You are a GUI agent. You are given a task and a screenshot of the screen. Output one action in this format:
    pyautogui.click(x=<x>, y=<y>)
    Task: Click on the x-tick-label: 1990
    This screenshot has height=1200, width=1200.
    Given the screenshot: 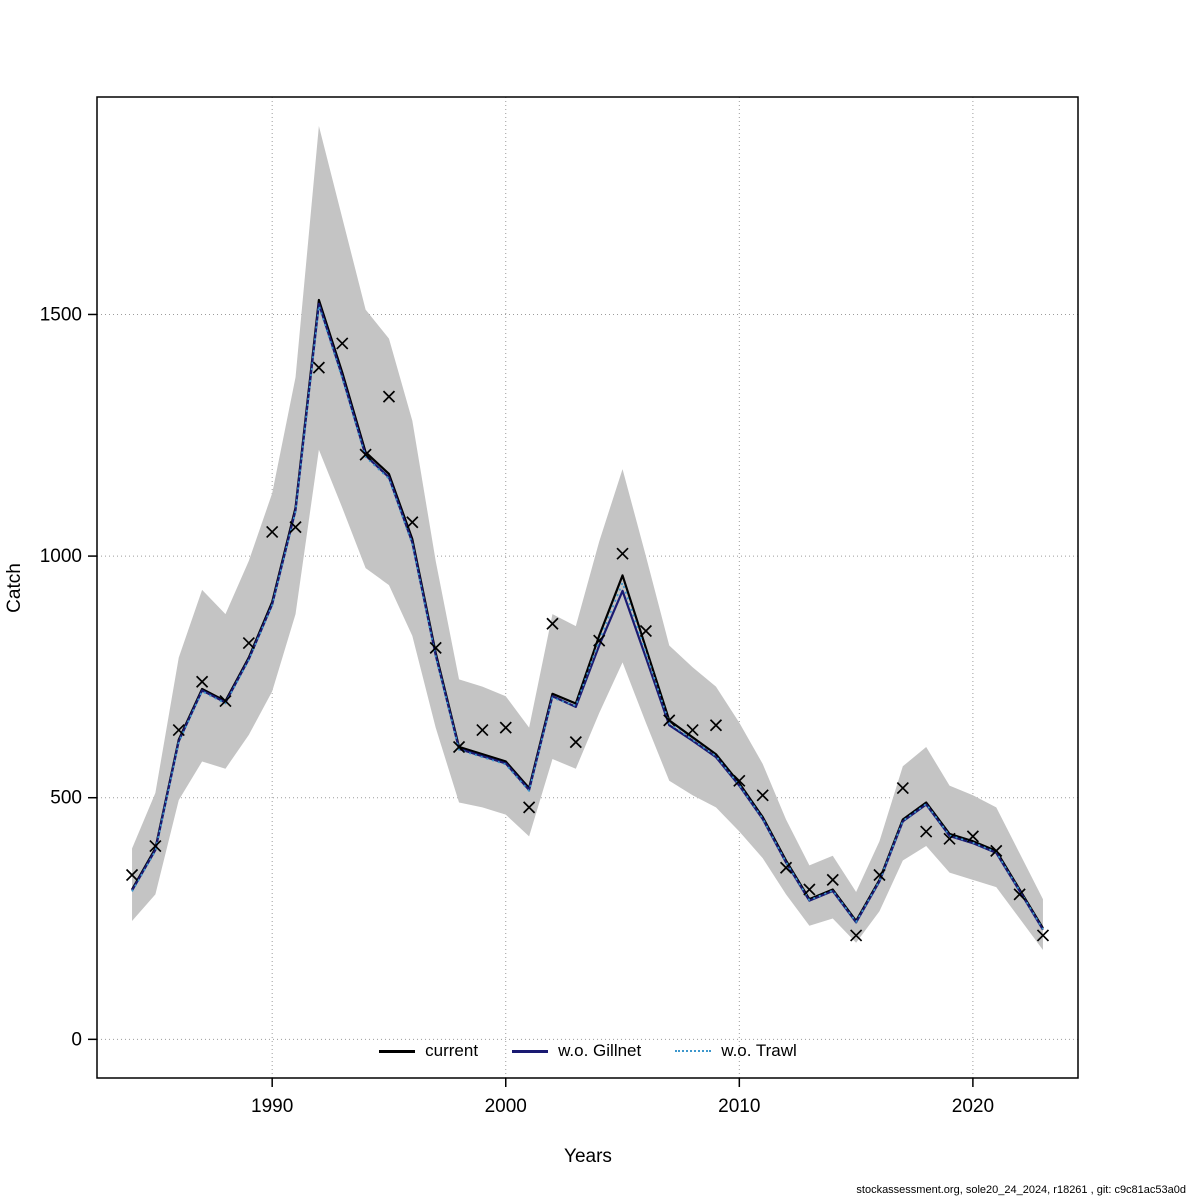 What is the action you would take?
    pyautogui.click(x=272, y=1106)
    